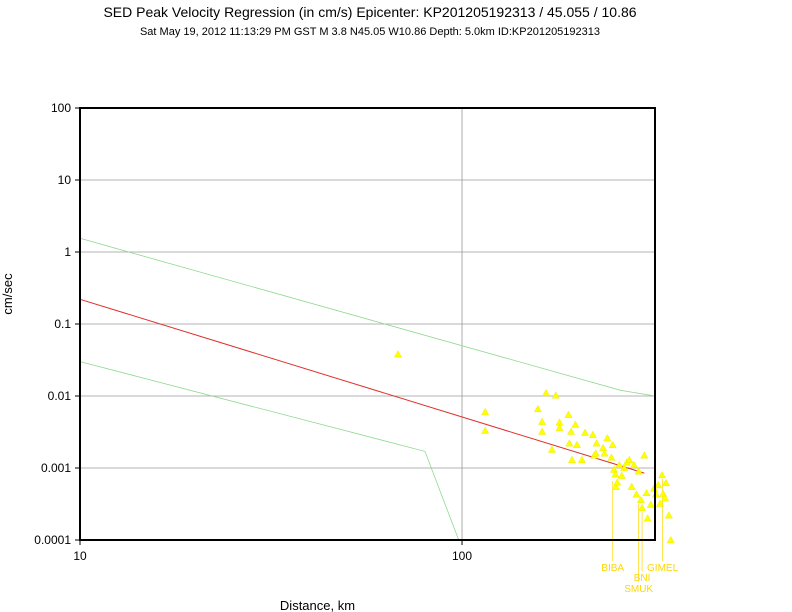 The image size is (792, 612). What do you see at coordinates (317, 605) in the screenshot?
I see `x-axis-label: Distance, km` at bounding box center [317, 605].